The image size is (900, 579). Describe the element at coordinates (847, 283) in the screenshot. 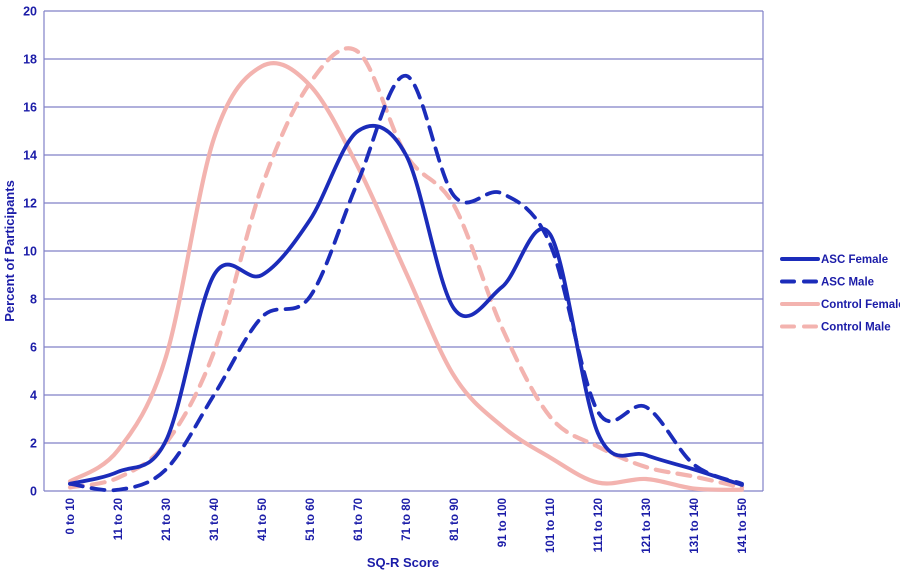

I see `legend-label-asc-male: ASC Male` at that location.